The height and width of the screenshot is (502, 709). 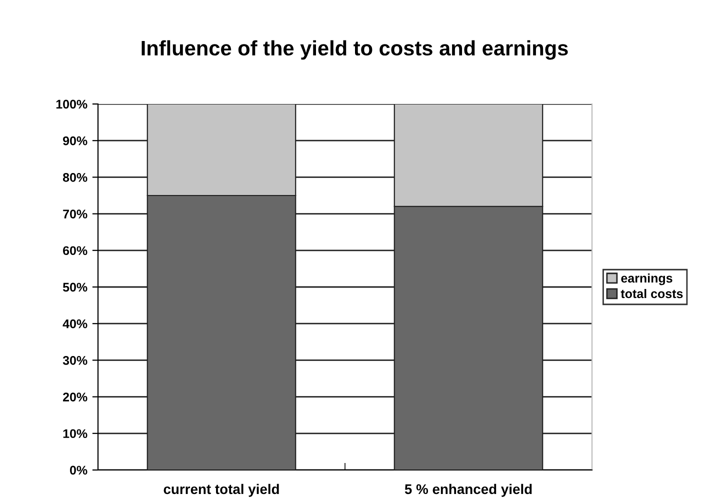 What do you see at coordinates (221, 490) in the screenshot?
I see `x-tick-label: current total yield` at bounding box center [221, 490].